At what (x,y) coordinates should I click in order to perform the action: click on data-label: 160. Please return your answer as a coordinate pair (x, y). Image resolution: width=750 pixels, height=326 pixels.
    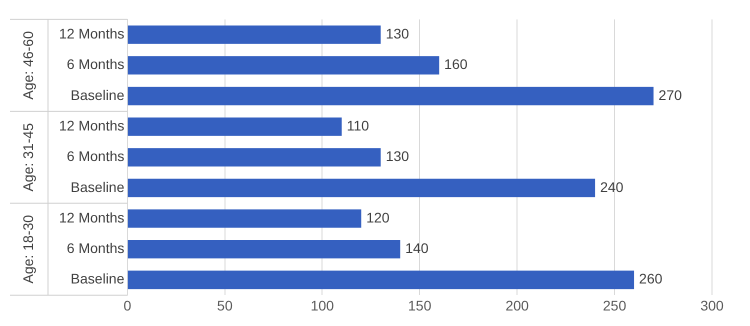
    Looking at the image, I should click on (456, 64).